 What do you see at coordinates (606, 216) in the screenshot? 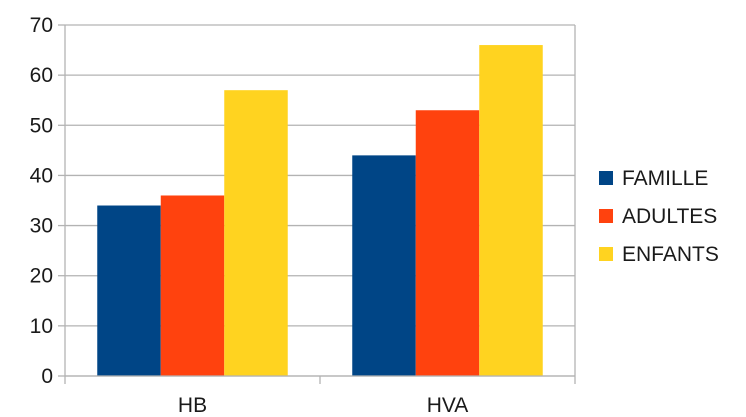
I see `legend-swatch-adultes` at bounding box center [606, 216].